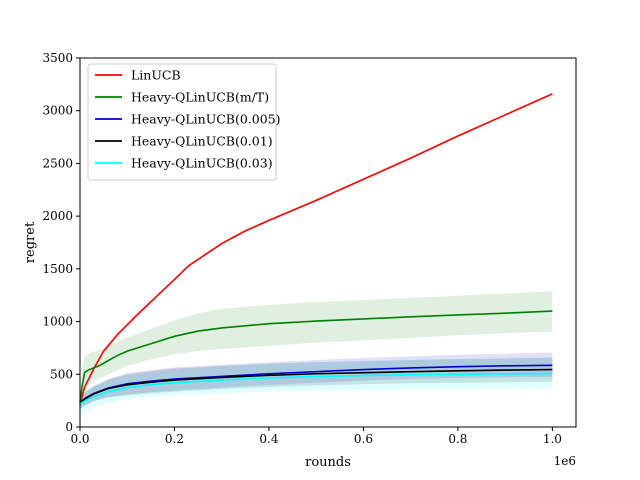 The height and width of the screenshot is (480, 640). Describe the element at coordinates (565, 461) in the screenshot. I see `x-axis-offset-label: 1e6` at that location.